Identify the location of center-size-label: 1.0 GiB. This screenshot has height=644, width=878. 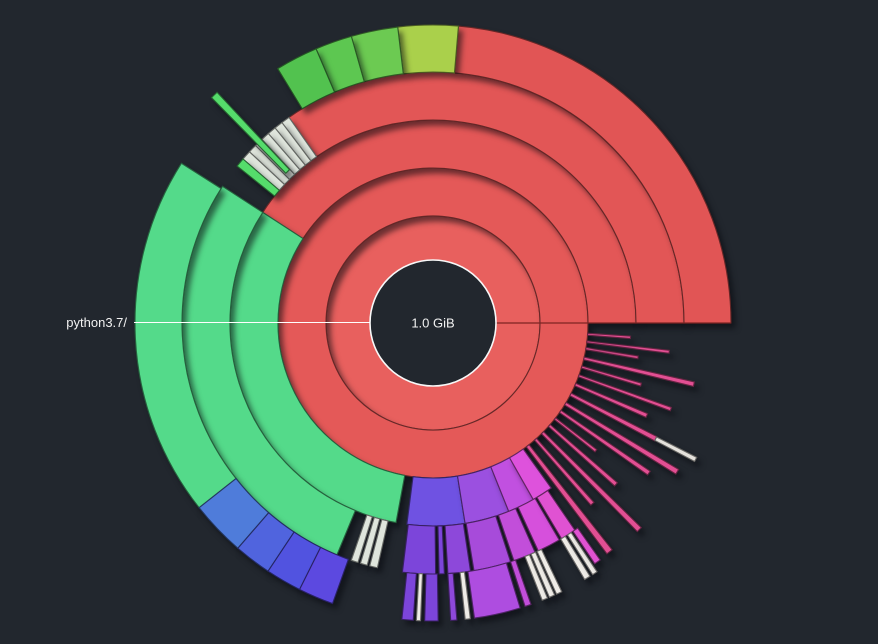
(432, 323).